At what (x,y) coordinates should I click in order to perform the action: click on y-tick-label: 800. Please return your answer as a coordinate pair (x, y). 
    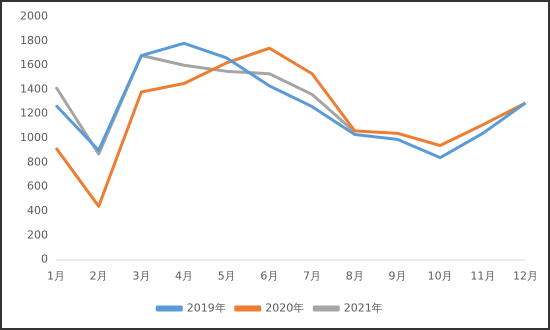
    Looking at the image, I should click on (37, 161).